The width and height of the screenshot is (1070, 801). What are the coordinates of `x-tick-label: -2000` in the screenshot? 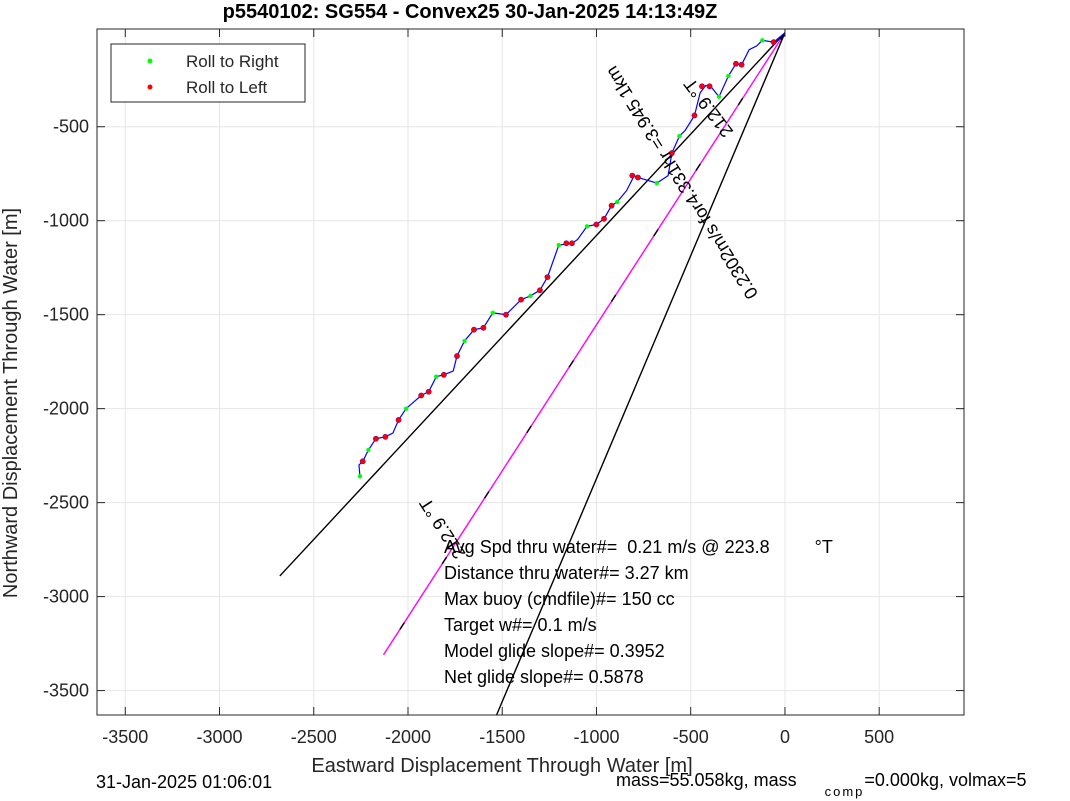 It's located at (408, 737).